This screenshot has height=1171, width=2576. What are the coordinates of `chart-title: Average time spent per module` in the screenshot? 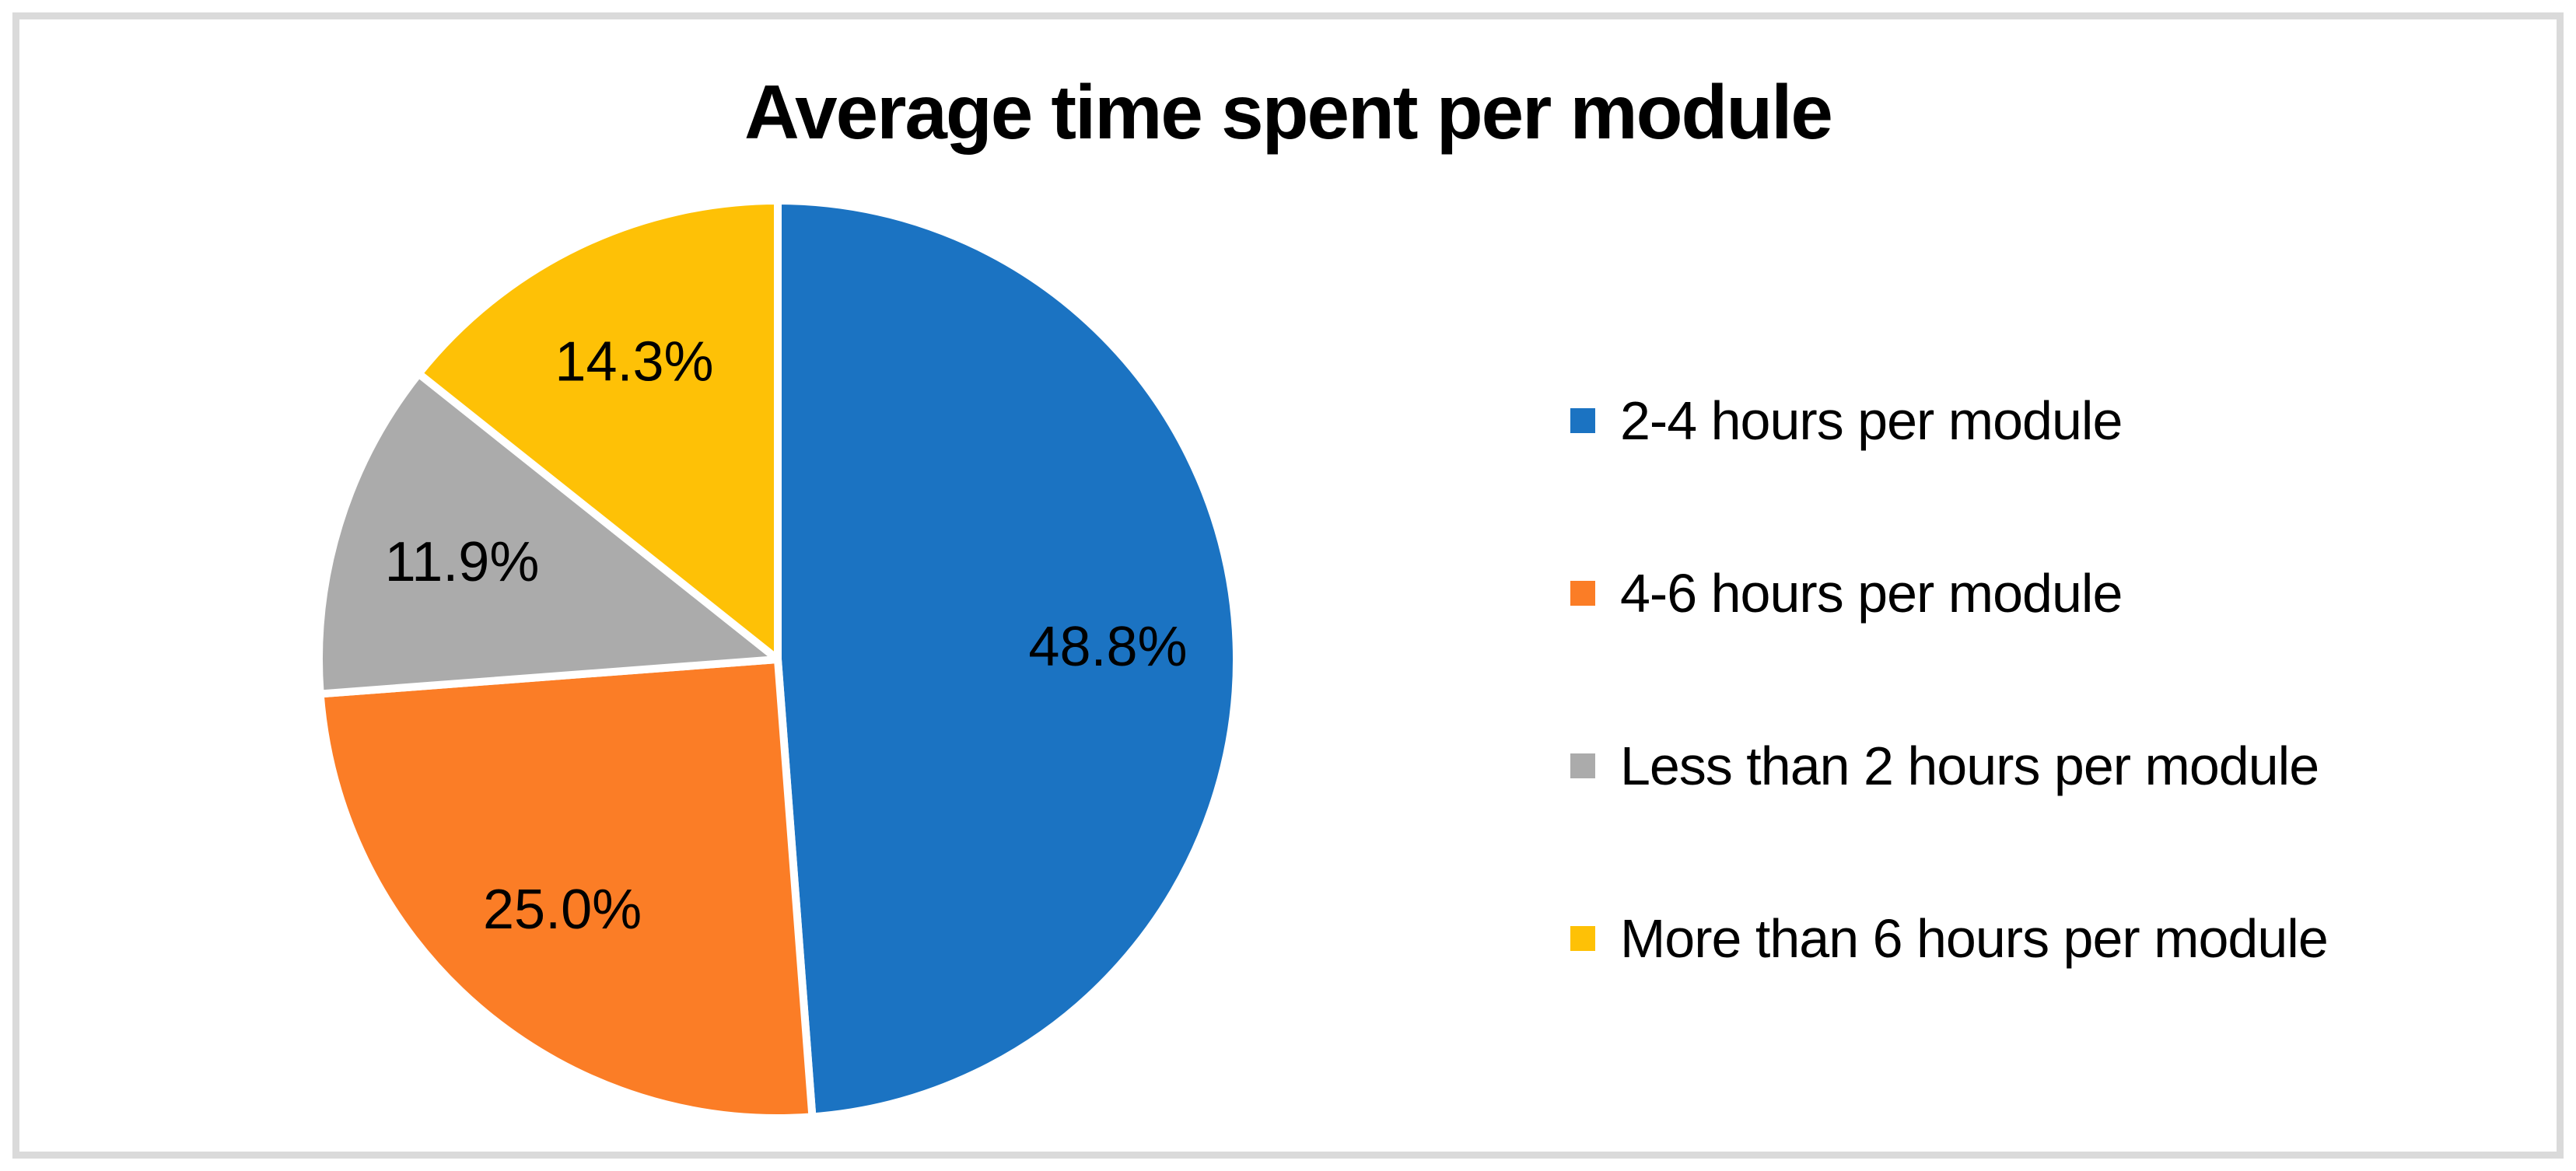 It's located at (1289, 112).